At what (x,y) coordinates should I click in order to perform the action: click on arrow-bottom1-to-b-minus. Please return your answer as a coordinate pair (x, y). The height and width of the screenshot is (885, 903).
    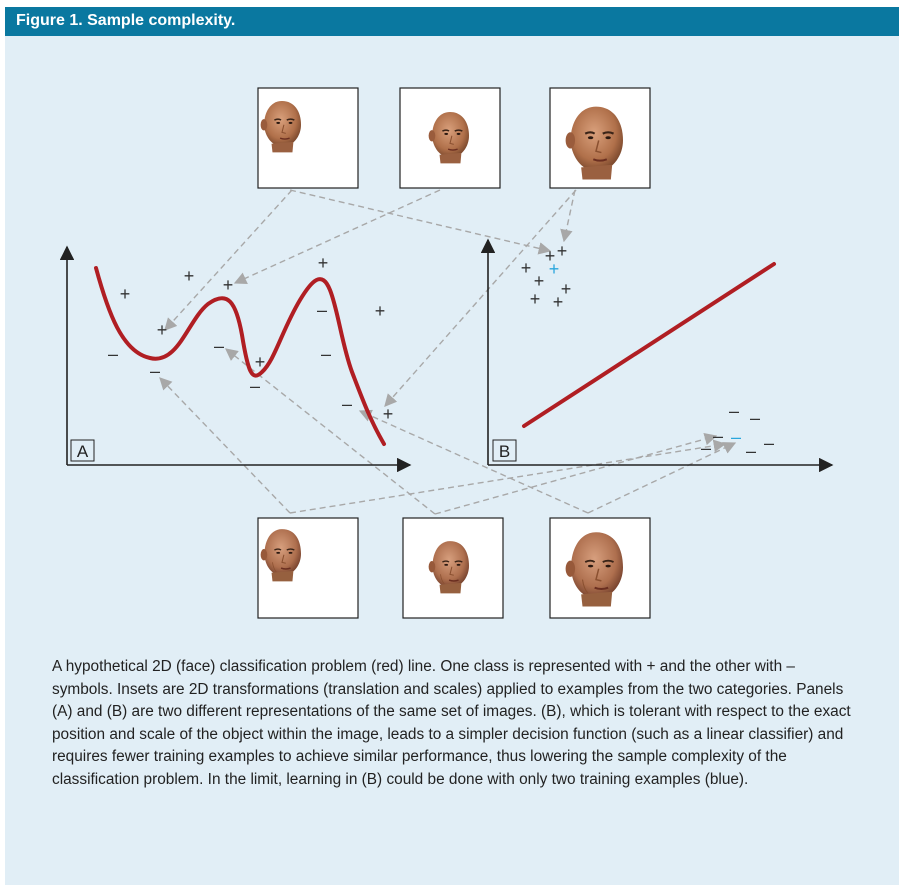
    Looking at the image, I should click on (508, 476).